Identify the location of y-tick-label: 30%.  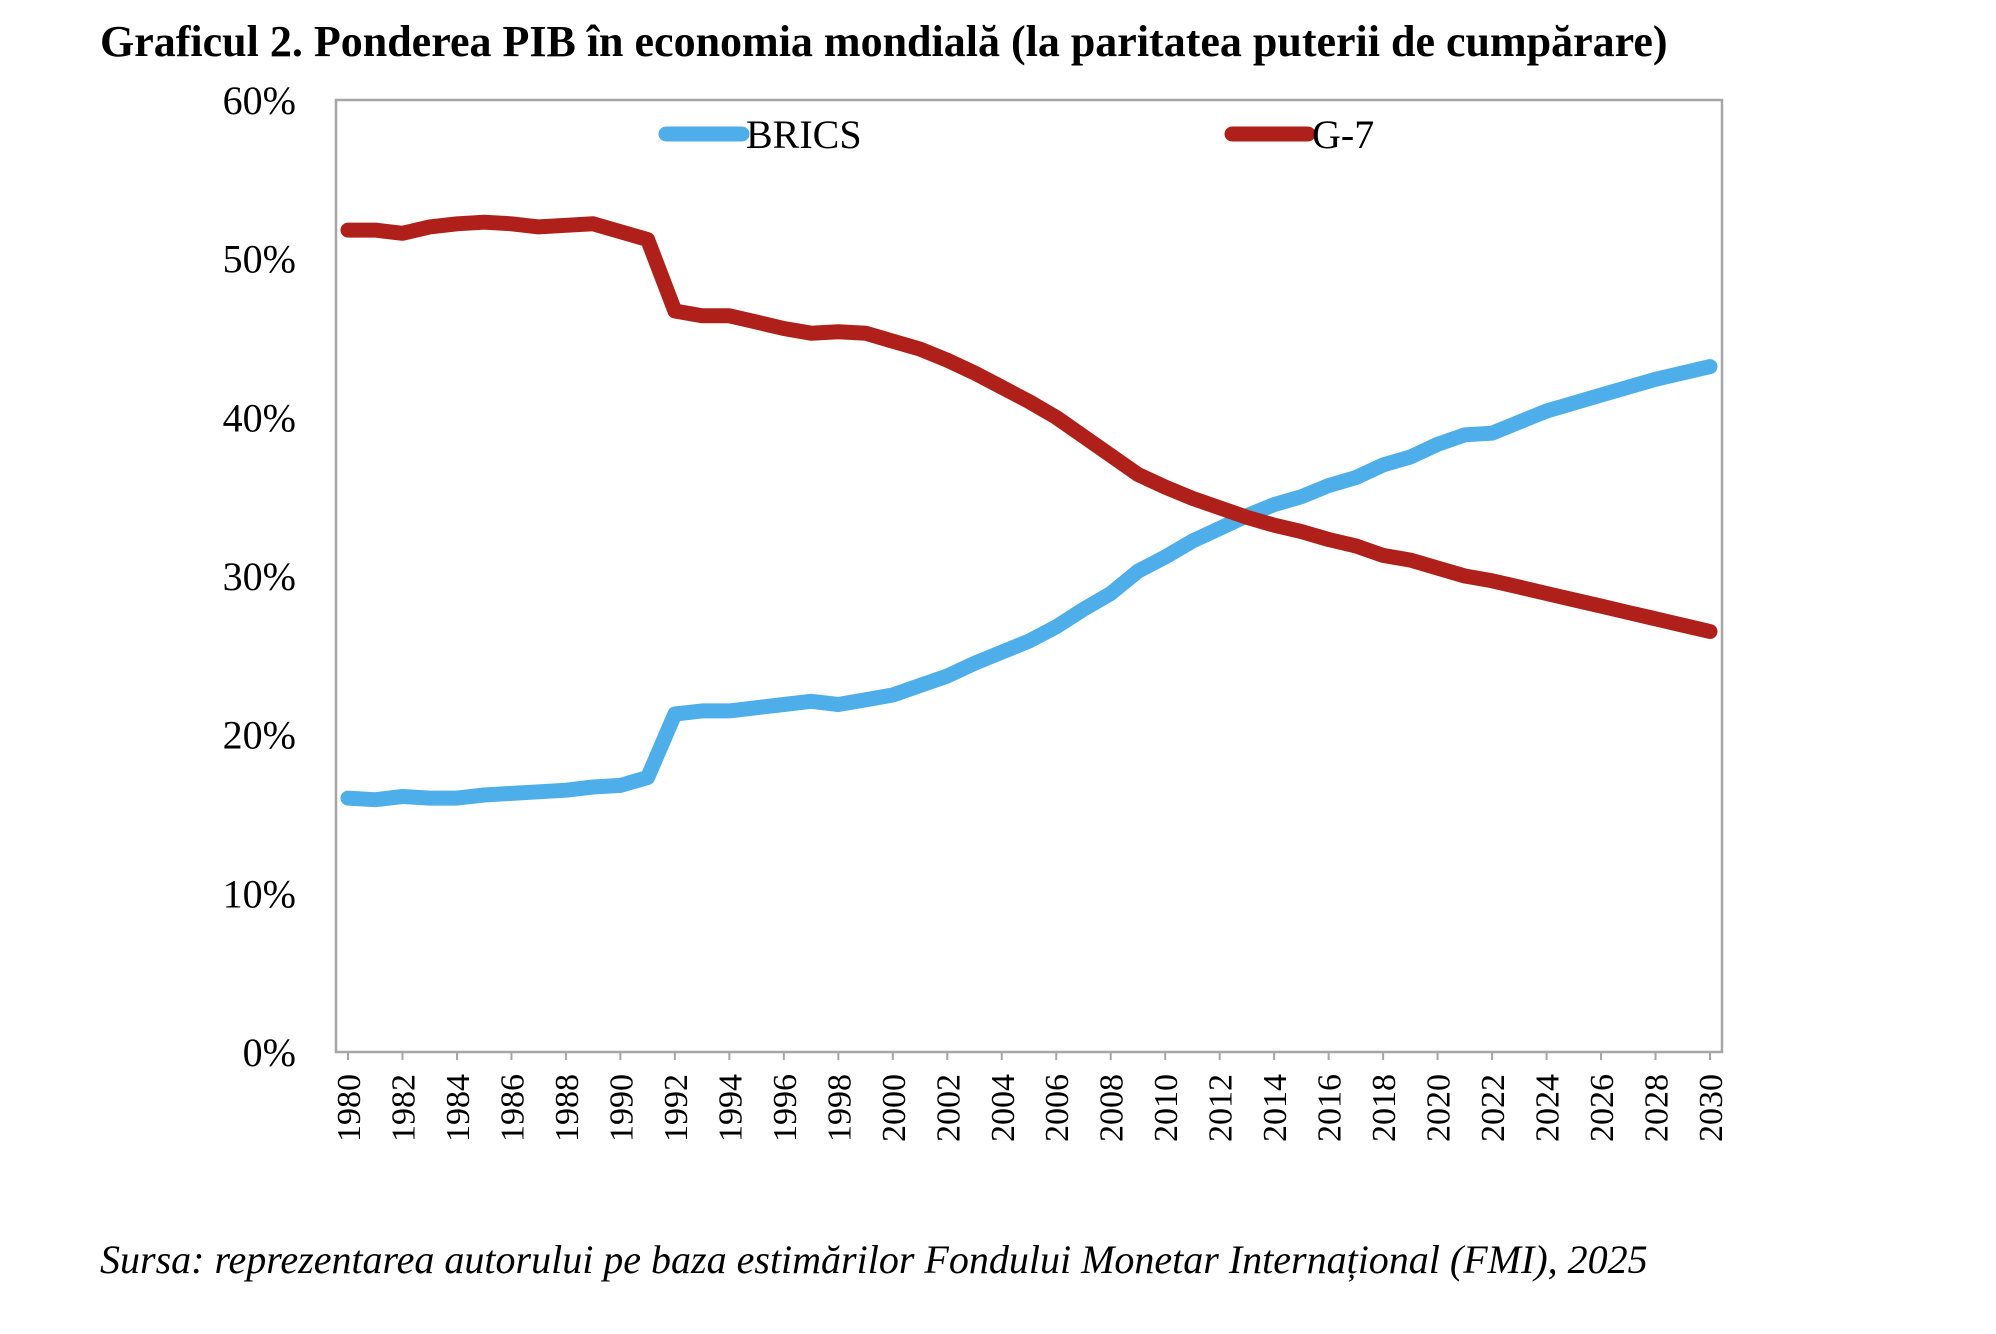
(259, 576).